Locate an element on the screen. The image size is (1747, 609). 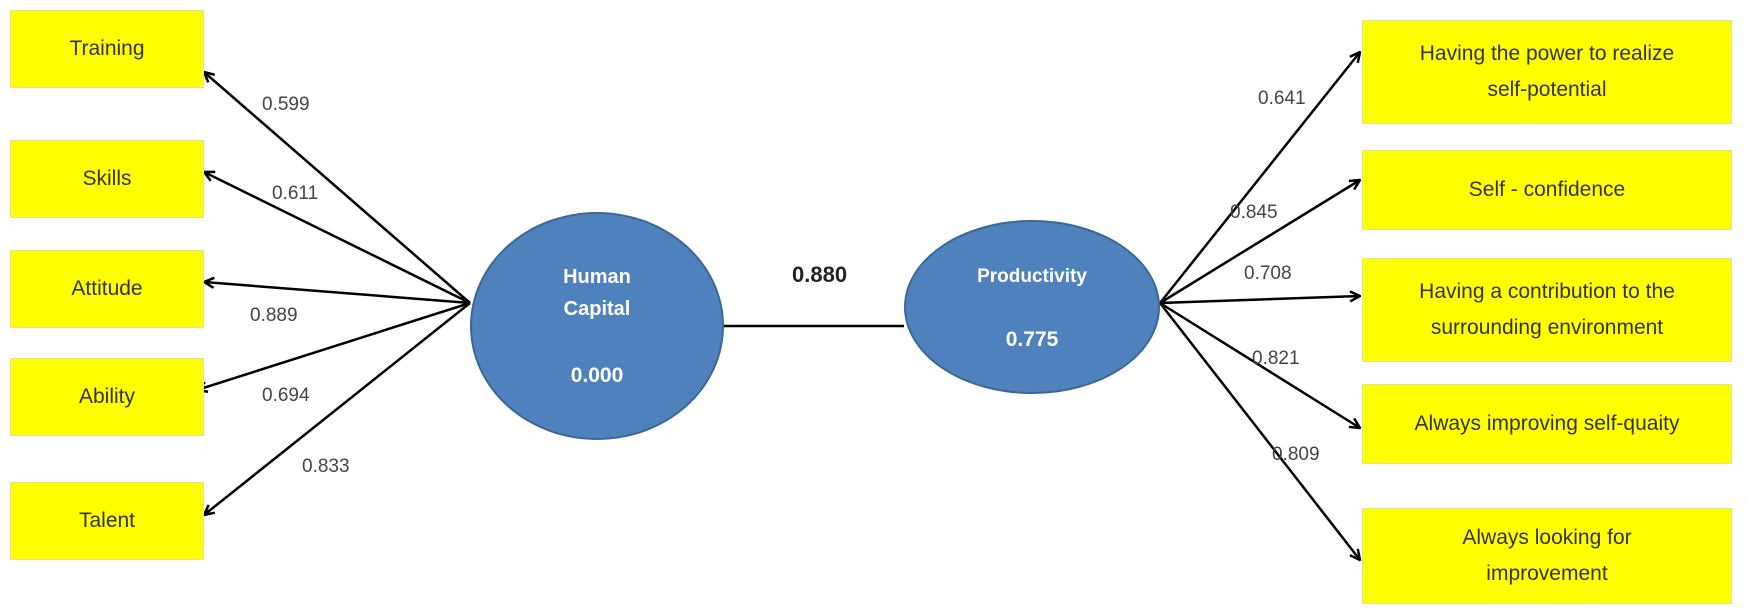
indicator-label: Talent is located at coordinates (107, 520).